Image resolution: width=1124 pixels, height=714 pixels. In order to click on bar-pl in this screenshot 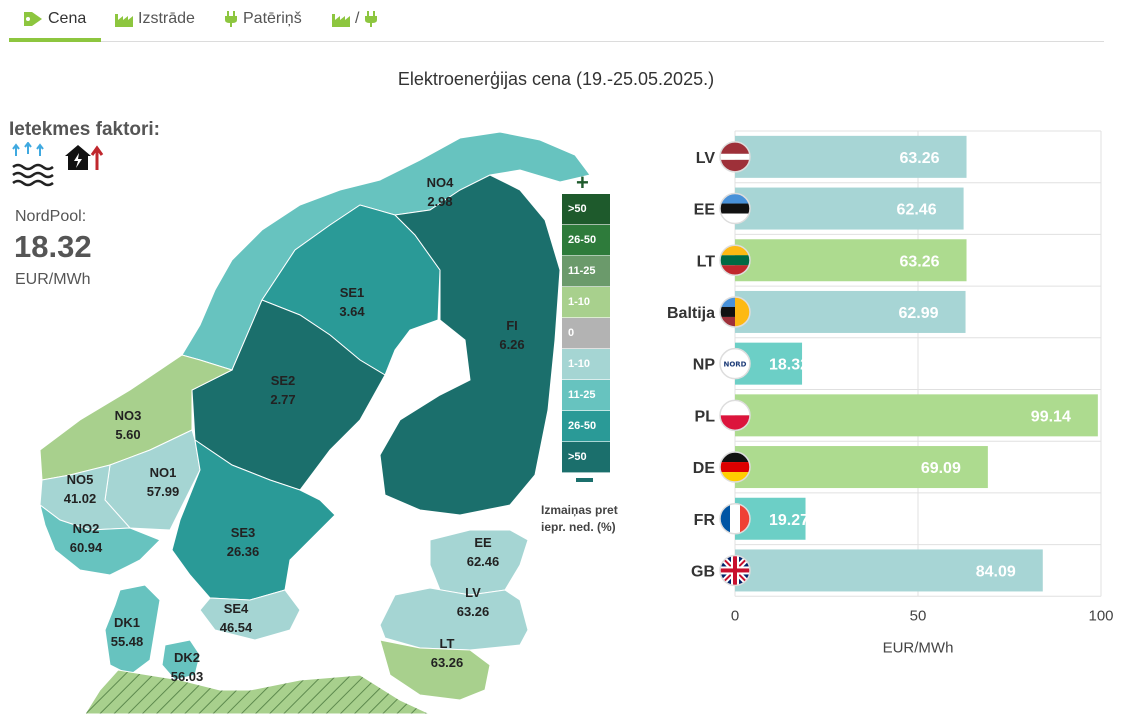, I will do `click(916, 415)`.